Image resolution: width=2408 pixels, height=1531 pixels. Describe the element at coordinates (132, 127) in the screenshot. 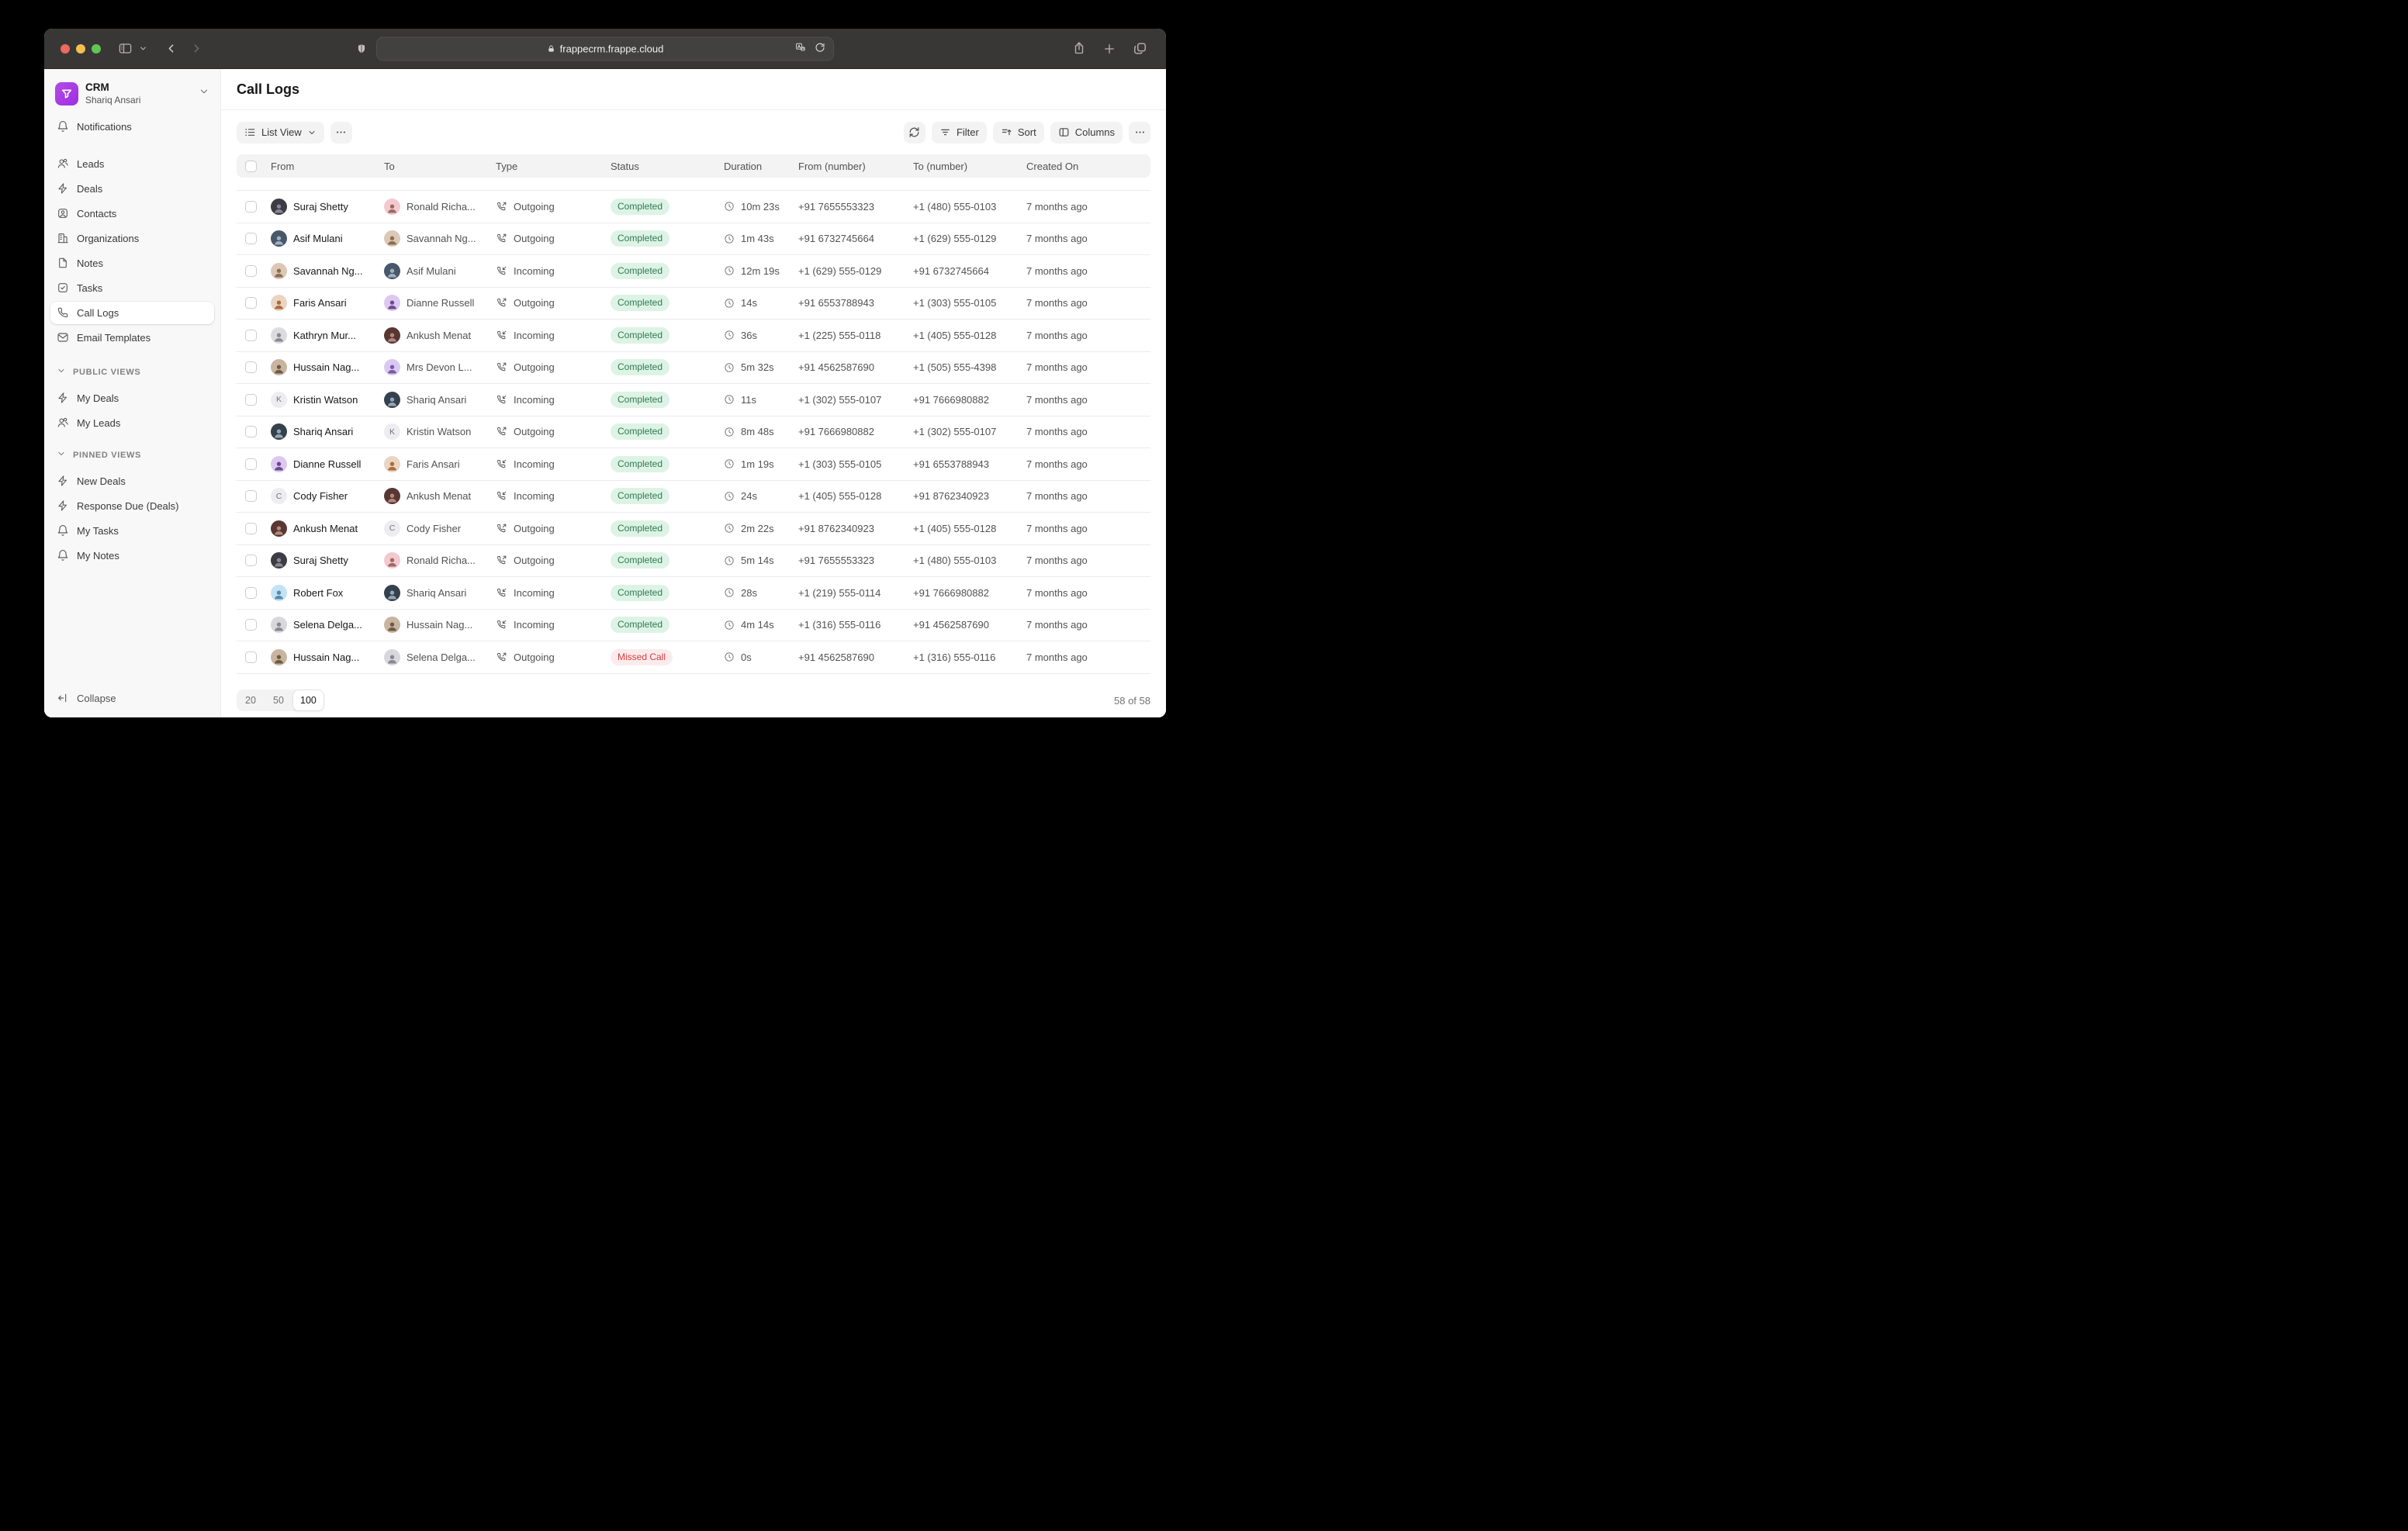

I see `sidebar-item-notifications: Notifications` at that location.